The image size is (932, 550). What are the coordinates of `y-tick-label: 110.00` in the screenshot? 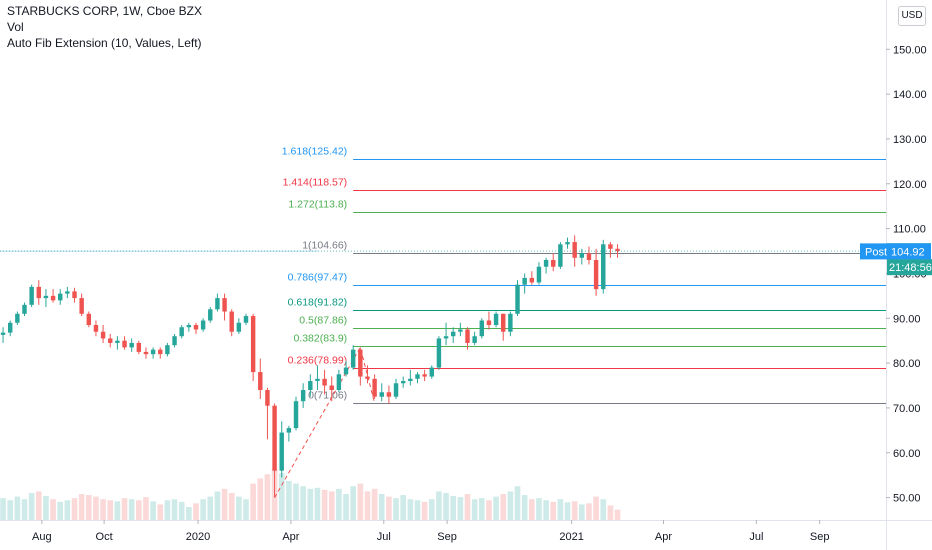 It's located at (909, 230).